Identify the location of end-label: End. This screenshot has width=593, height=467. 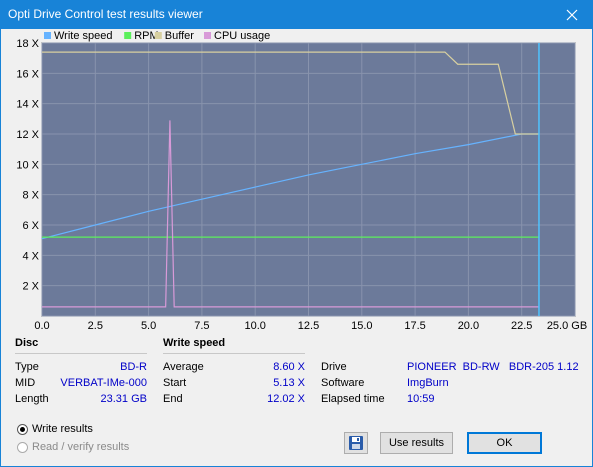
(173, 399).